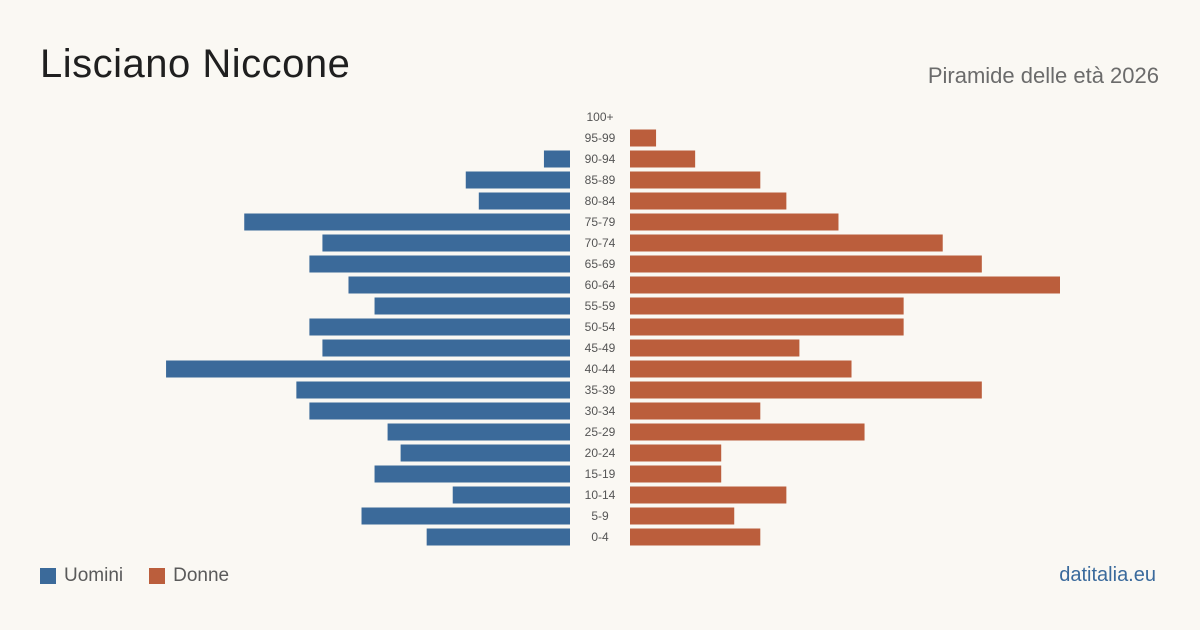 The width and height of the screenshot is (1200, 630). What do you see at coordinates (600, 222) in the screenshot?
I see `age-label-75-79: 75-79` at bounding box center [600, 222].